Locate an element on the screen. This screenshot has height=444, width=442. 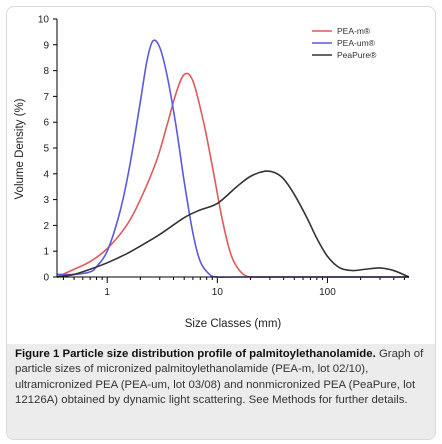
y-tick-label: 0 is located at coordinates (46, 278).